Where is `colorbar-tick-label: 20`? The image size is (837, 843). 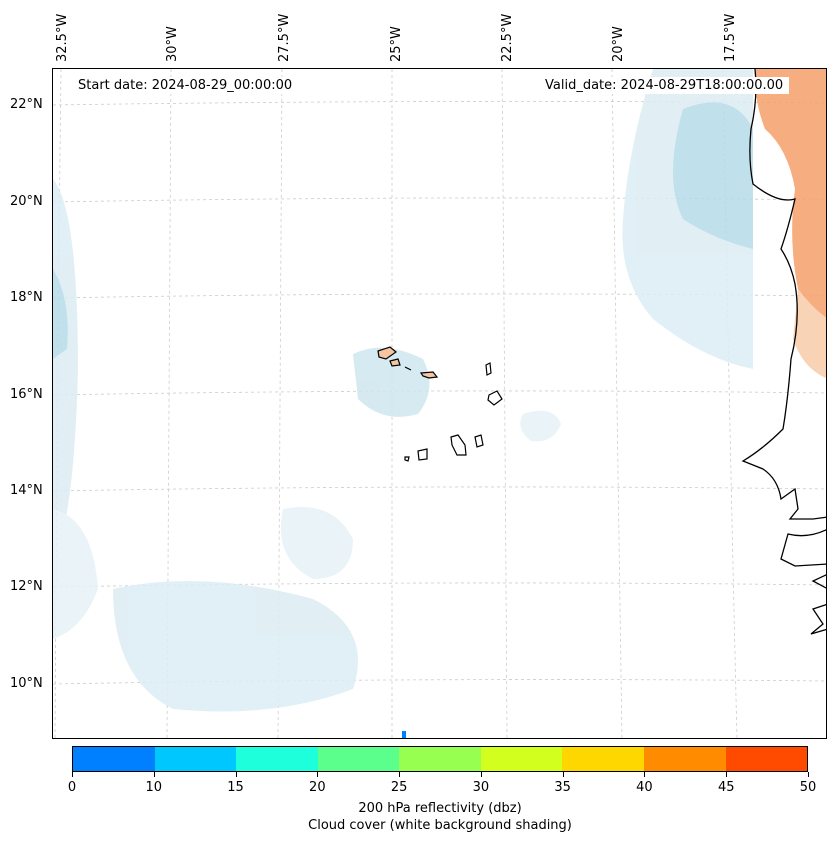
colorbar-tick-label: 20 is located at coordinates (317, 787).